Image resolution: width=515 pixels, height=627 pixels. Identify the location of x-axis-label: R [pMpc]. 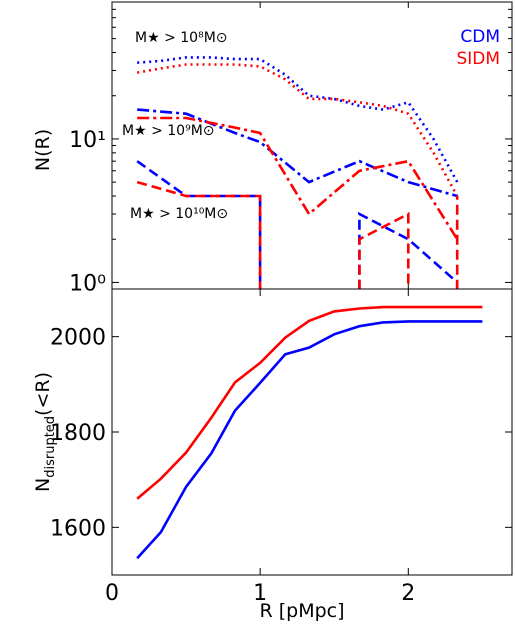
(301, 611).